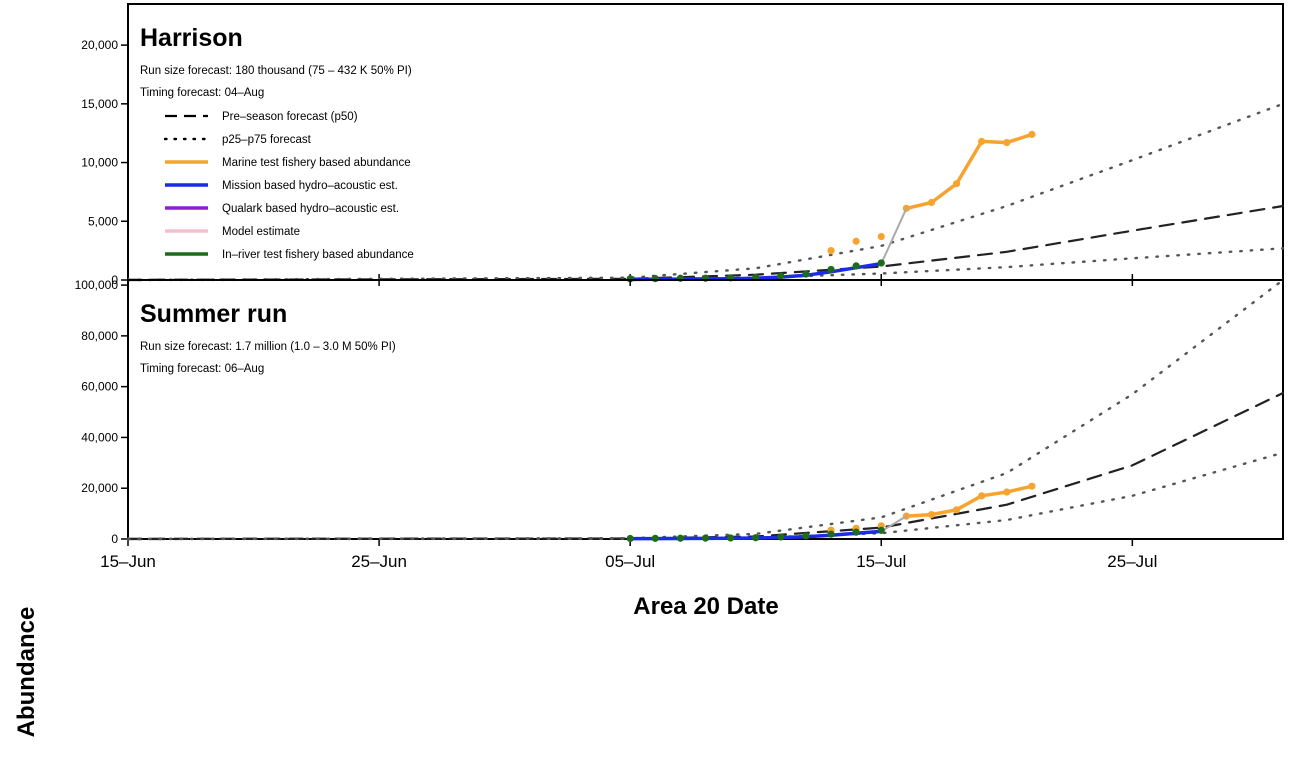 The height and width of the screenshot is (764, 1292). Describe the element at coordinates (379, 561) in the screenshot. I see `x-tick-label: 25–Jun` at that location.